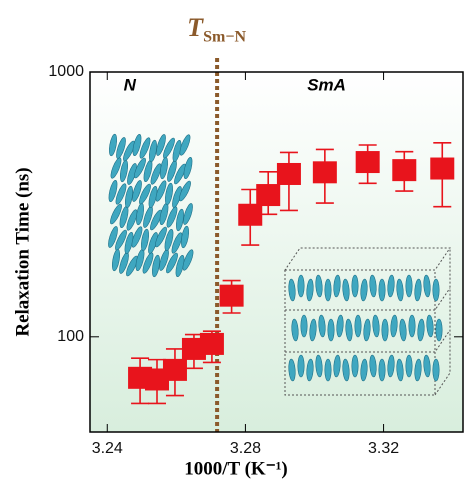 The width and height of the screenshot is (472, 493). Describe the element at coordinates (326, 84) in the screenshot. I see `region-label: SmA` at that location.